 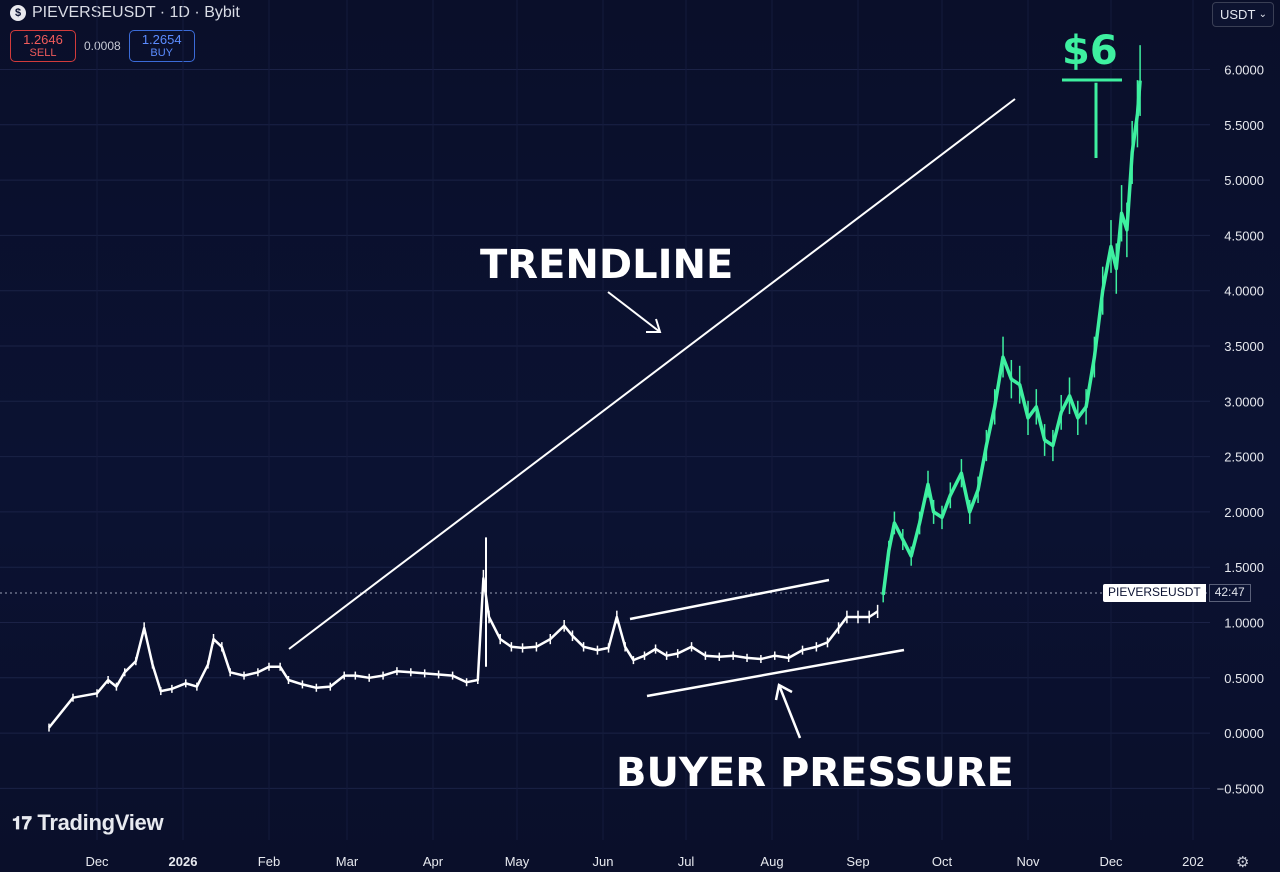 I want to click on y-tick-label: 5.5000, so click(x=1244, y=125).